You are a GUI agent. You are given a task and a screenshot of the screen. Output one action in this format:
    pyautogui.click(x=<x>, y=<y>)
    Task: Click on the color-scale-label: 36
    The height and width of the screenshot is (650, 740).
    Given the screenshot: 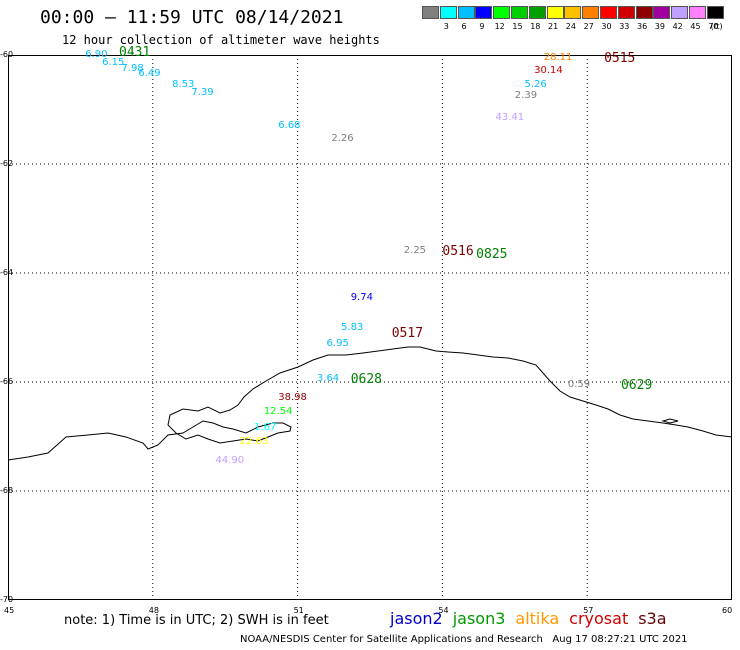 What is the action you would take?
    pyautogui.click(x=642, y=26)
    